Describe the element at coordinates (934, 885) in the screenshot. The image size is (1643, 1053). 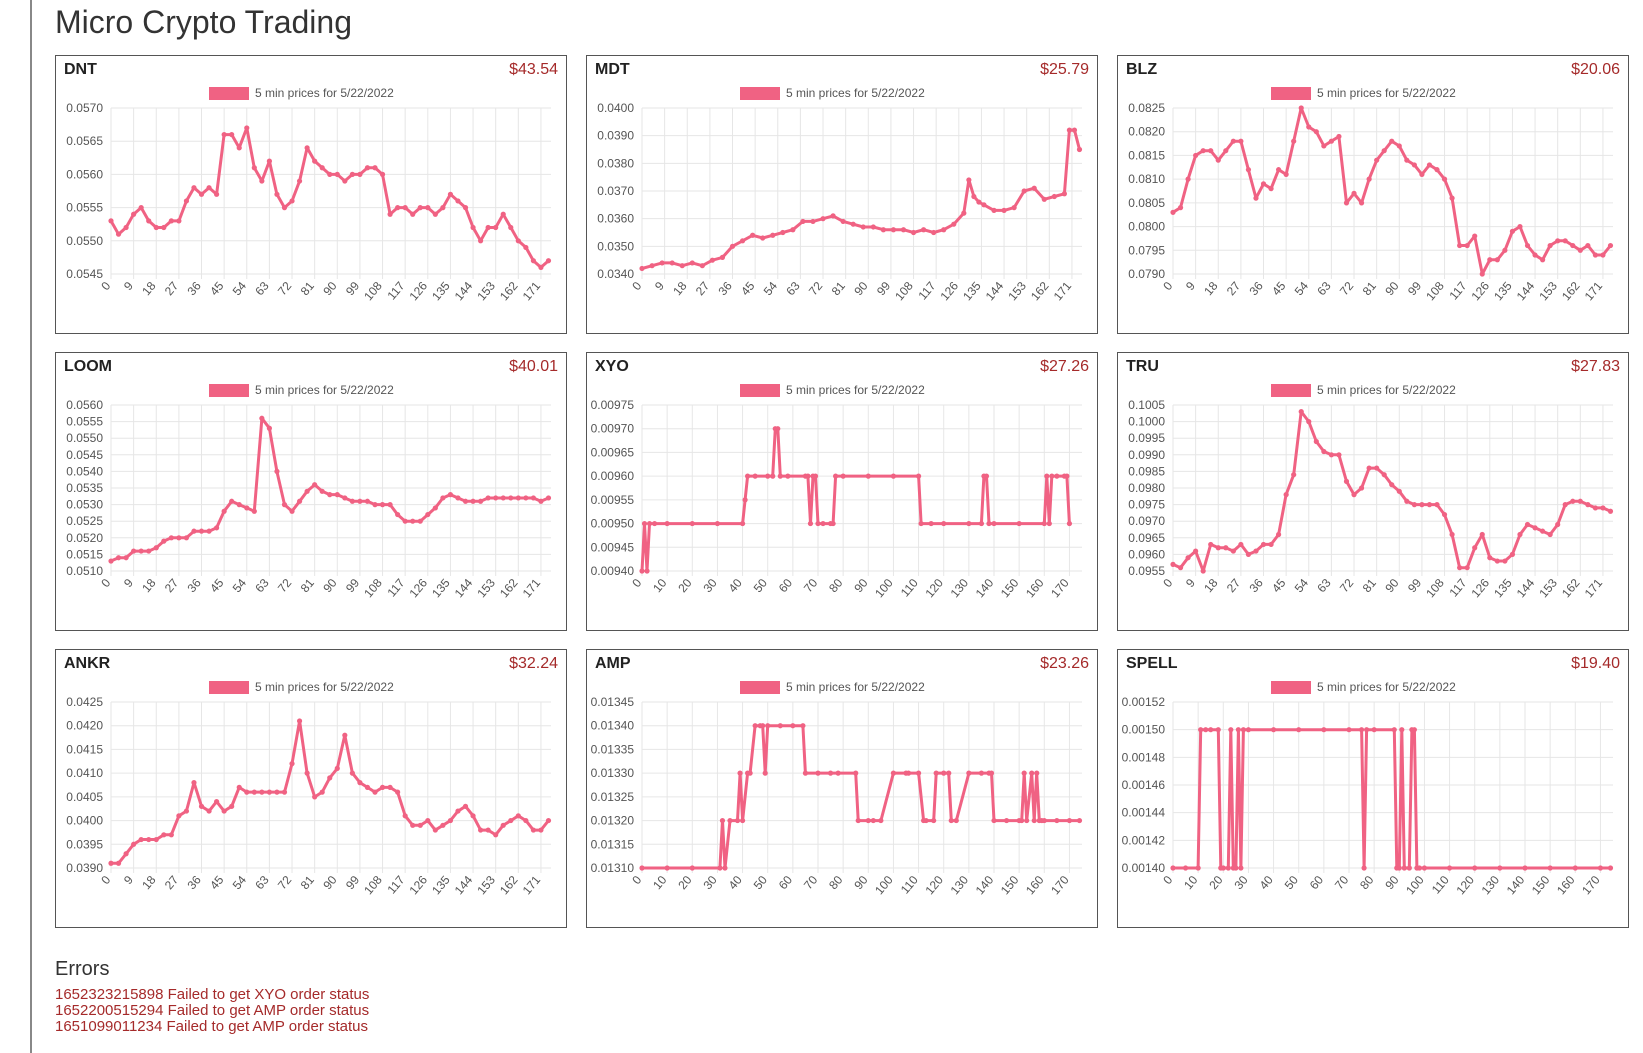
I see `x-tick-label: 120` at that location.